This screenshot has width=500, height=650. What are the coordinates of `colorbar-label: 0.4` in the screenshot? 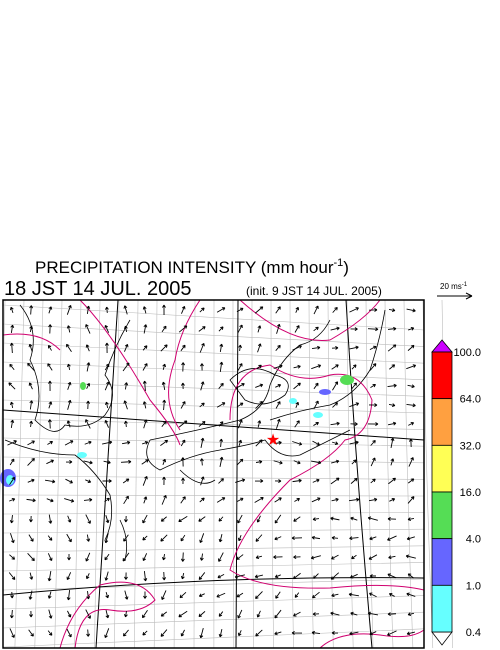 It's located at (473, 633).